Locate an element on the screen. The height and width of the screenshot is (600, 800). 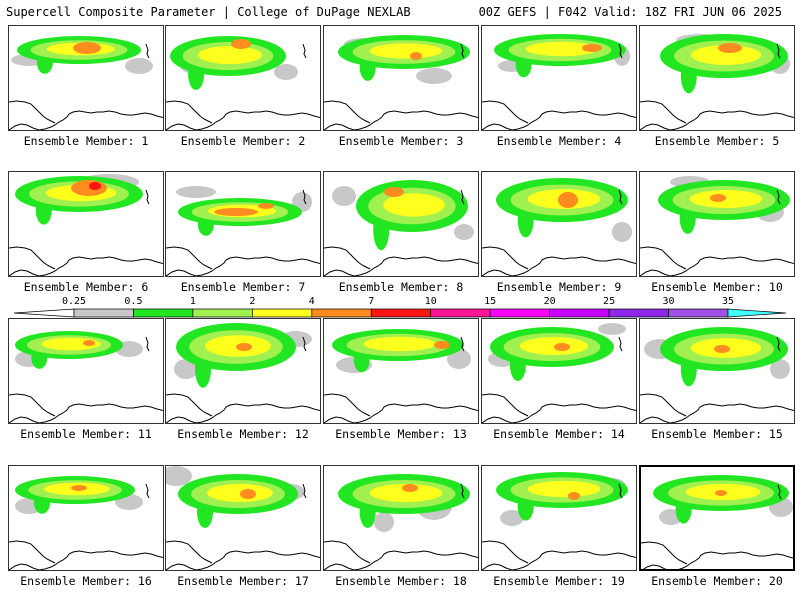
legend-threshold-label: 4 is located at coordinates (311, 301).